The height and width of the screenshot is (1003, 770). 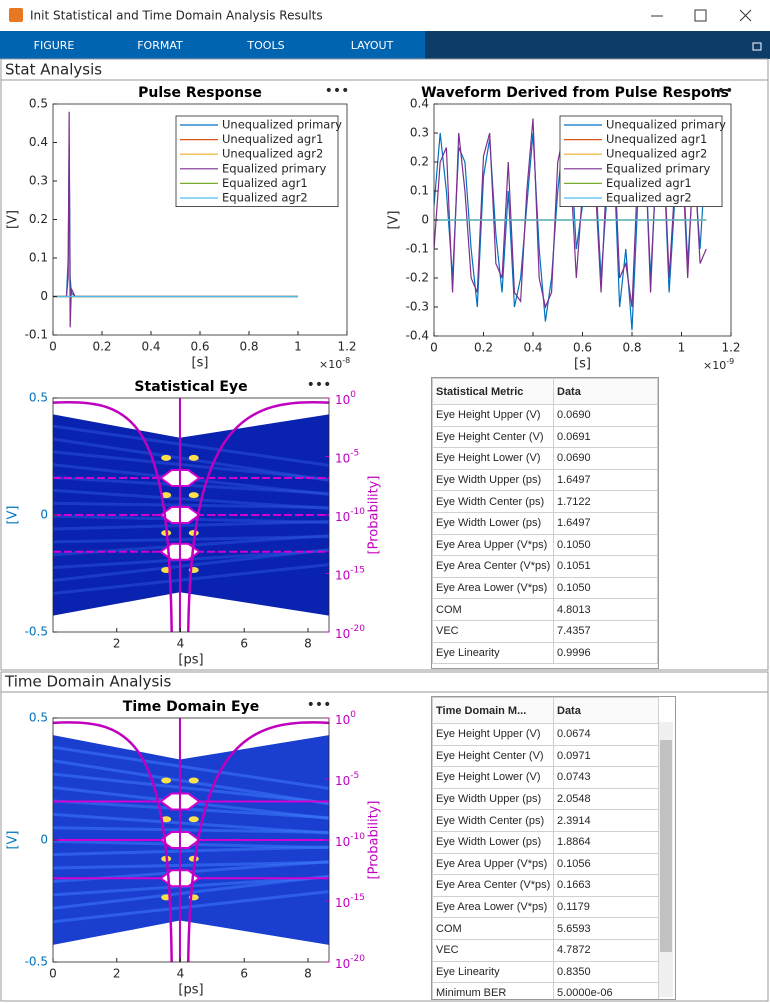 What do you see at coordinates (417, 336) in the screenshot?
I see `y-tick-label: -0.4` at bounding box center [417, 336].